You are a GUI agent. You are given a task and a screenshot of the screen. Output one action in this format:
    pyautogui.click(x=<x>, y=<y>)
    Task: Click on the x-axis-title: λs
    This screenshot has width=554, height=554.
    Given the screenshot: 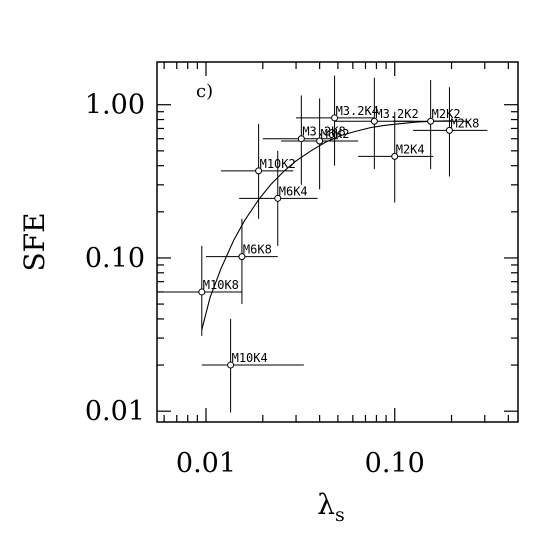 What is the action you would take?
    pyautogui.click(x=331, y=507)
    